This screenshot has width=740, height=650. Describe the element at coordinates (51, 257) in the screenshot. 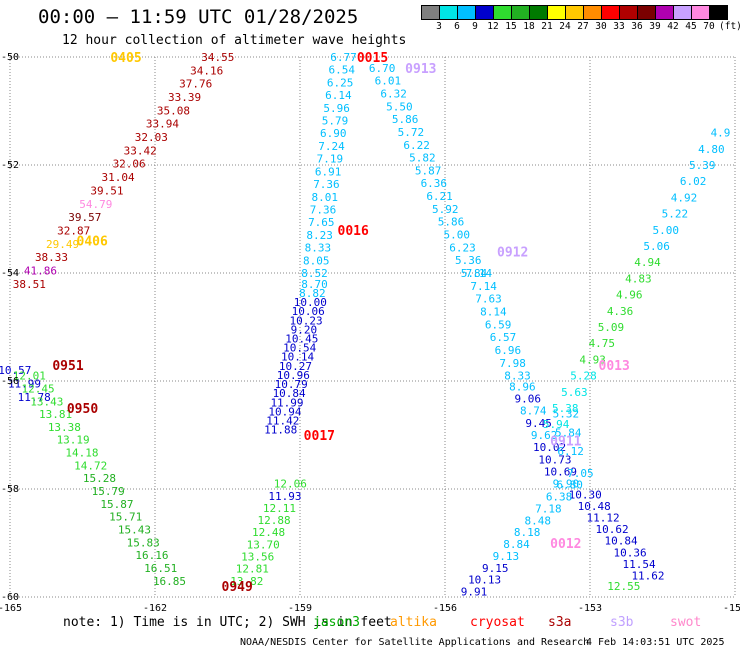

I see `wave-height-point: 38.33` at that location.